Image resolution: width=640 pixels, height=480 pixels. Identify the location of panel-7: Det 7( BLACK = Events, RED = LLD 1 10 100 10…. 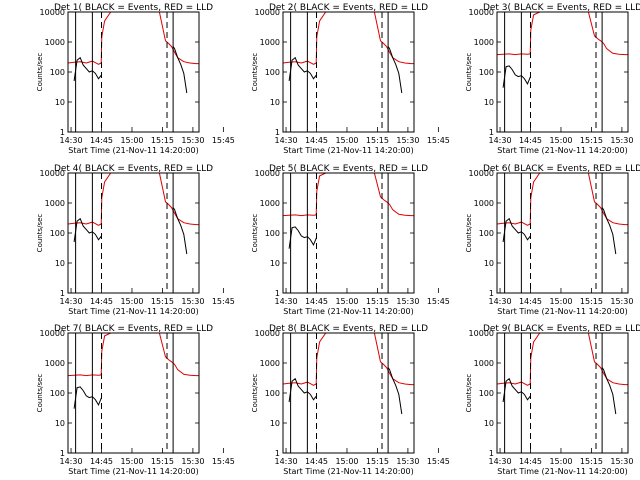
(135, 400).